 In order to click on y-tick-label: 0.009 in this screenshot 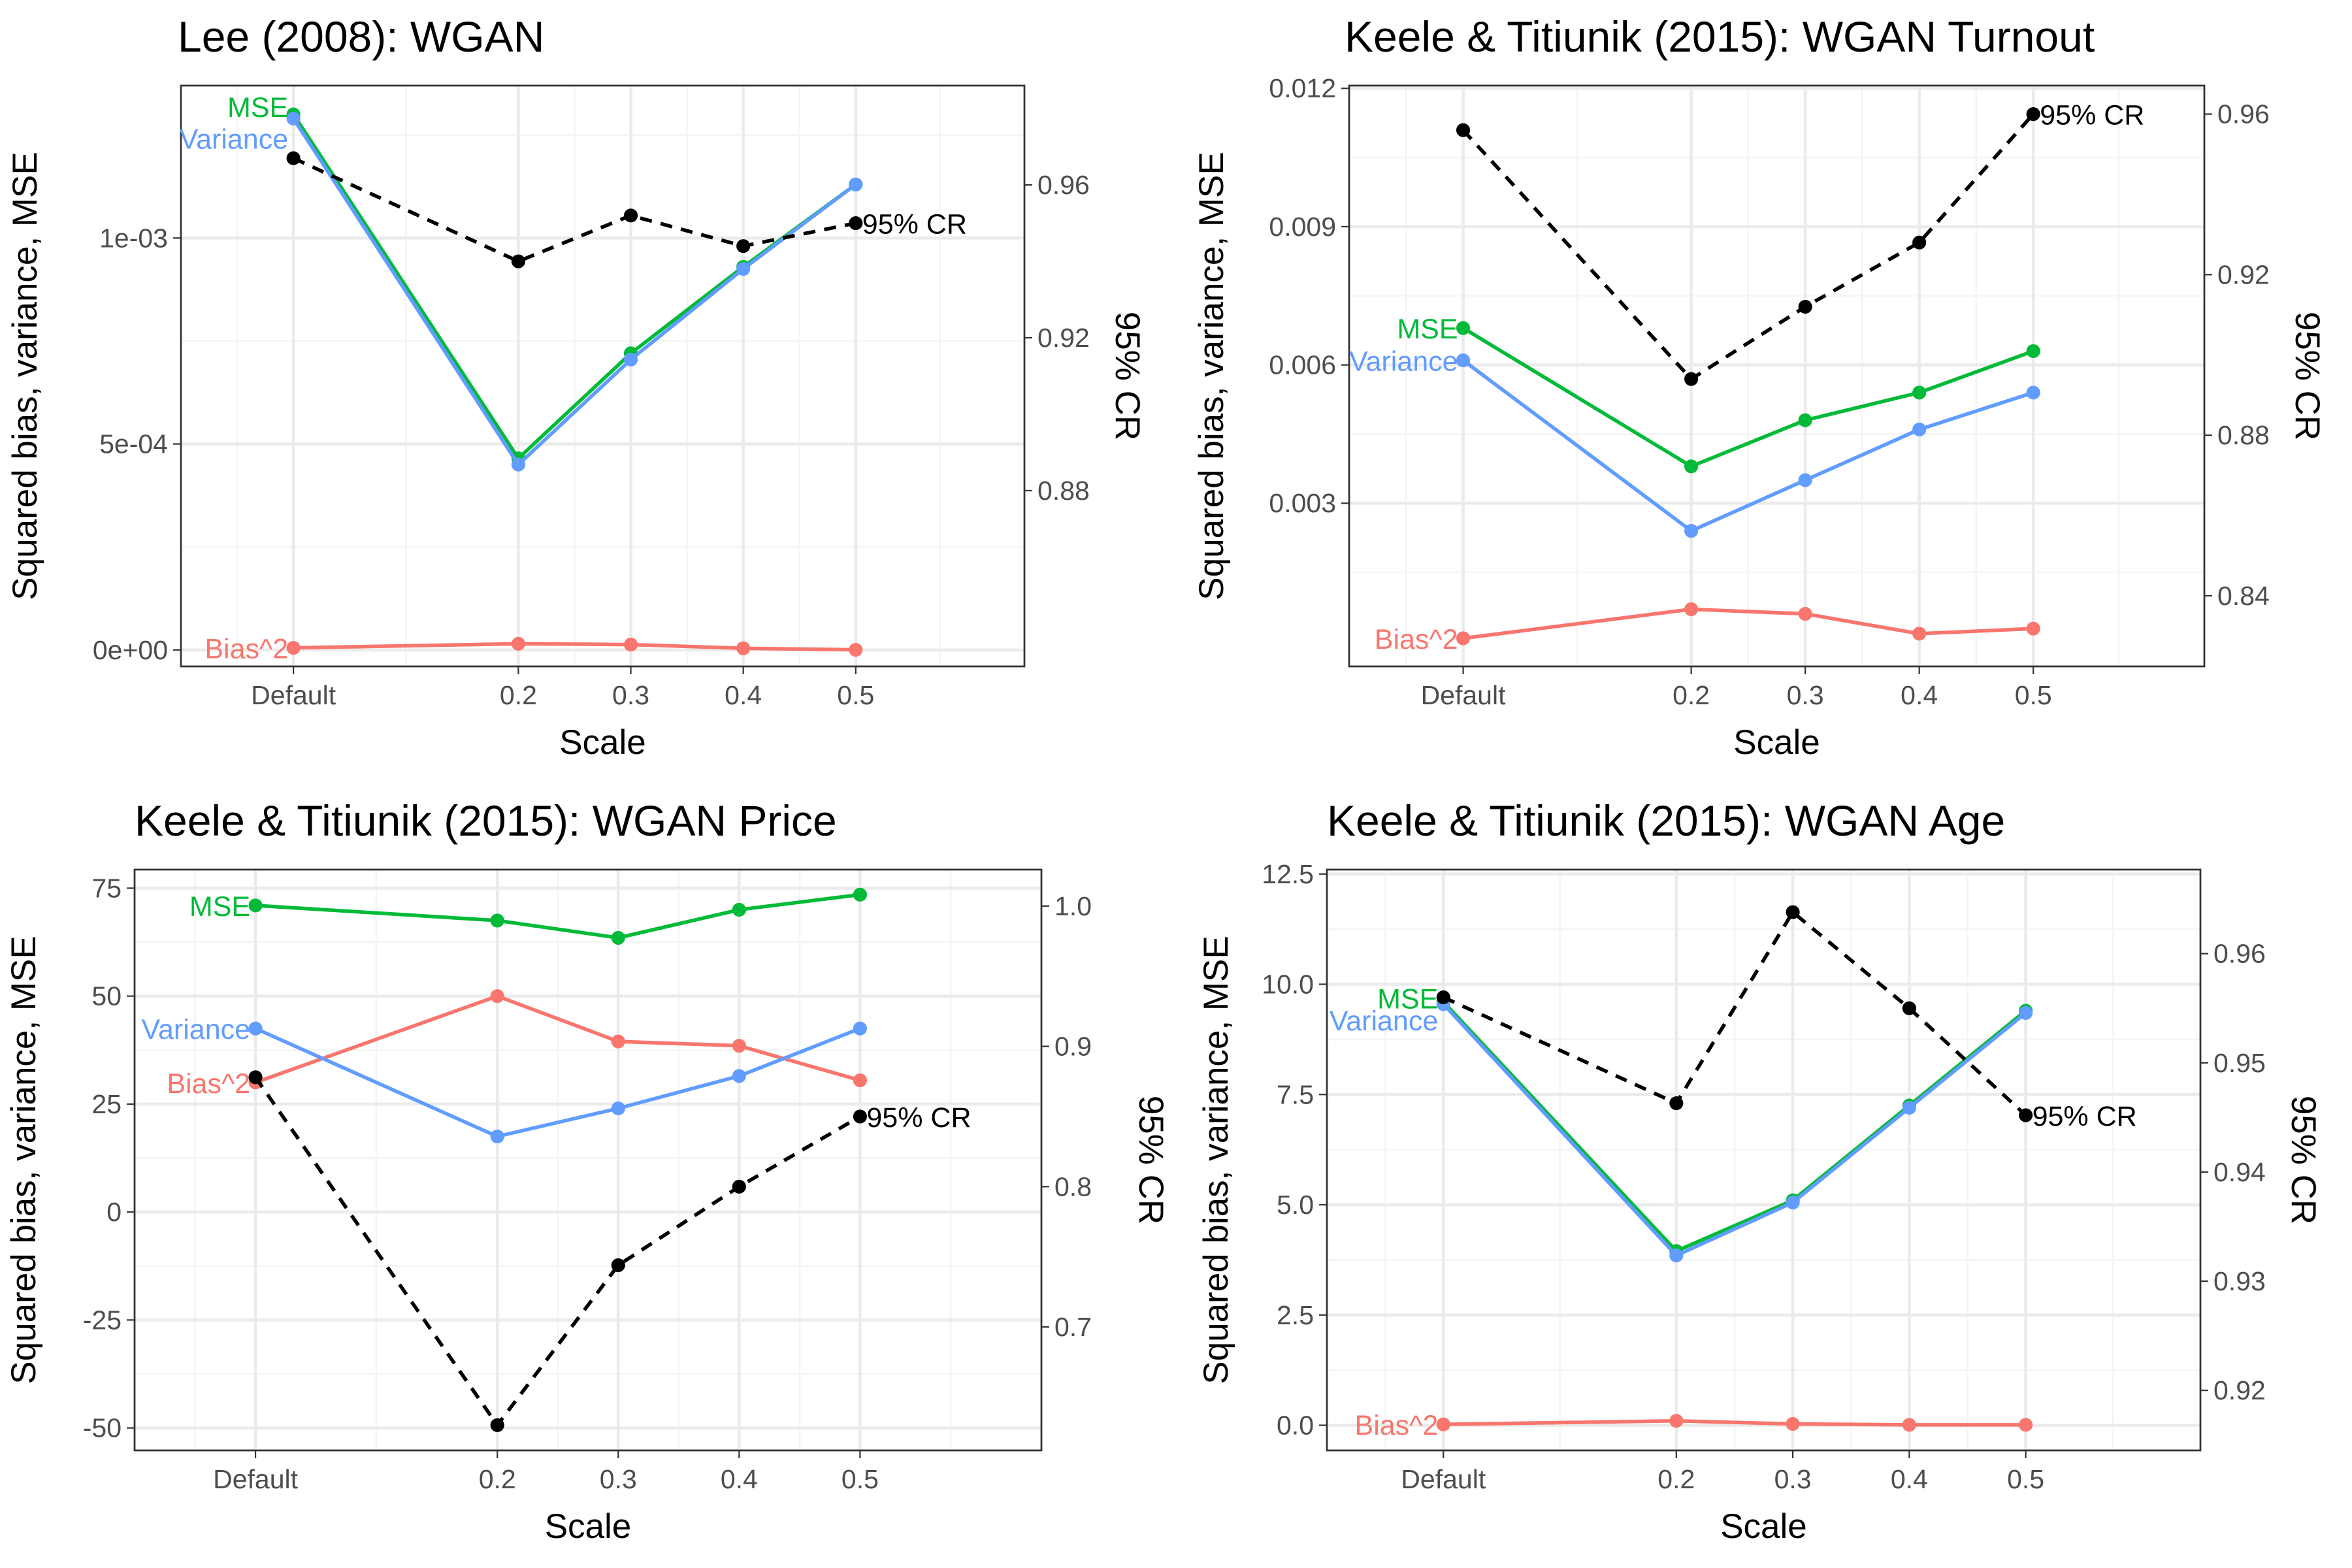, I will do `click(1302, 227)`.